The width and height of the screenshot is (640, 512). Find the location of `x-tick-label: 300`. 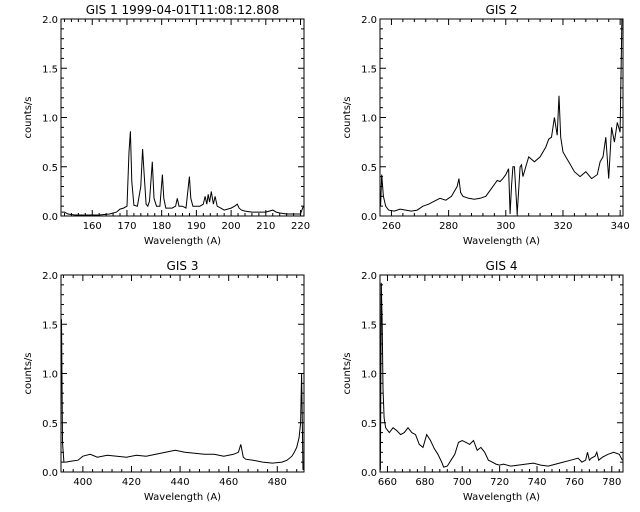

x-tick-label: 300 is located at coordinates (505, 226).